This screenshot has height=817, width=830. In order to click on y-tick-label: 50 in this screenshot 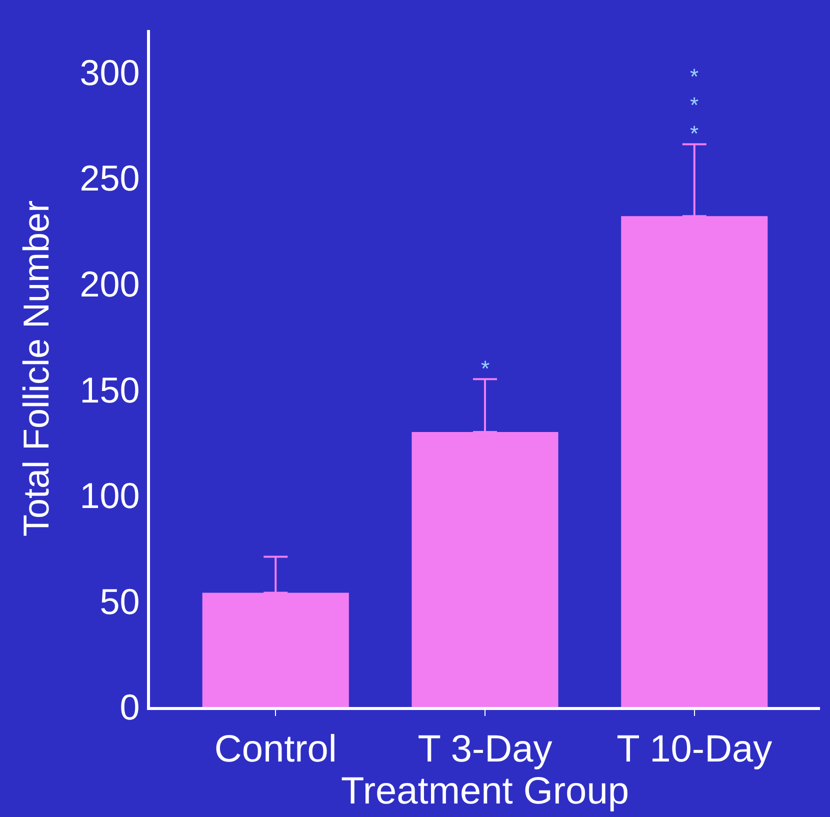, I will do `click(120, 601)`.